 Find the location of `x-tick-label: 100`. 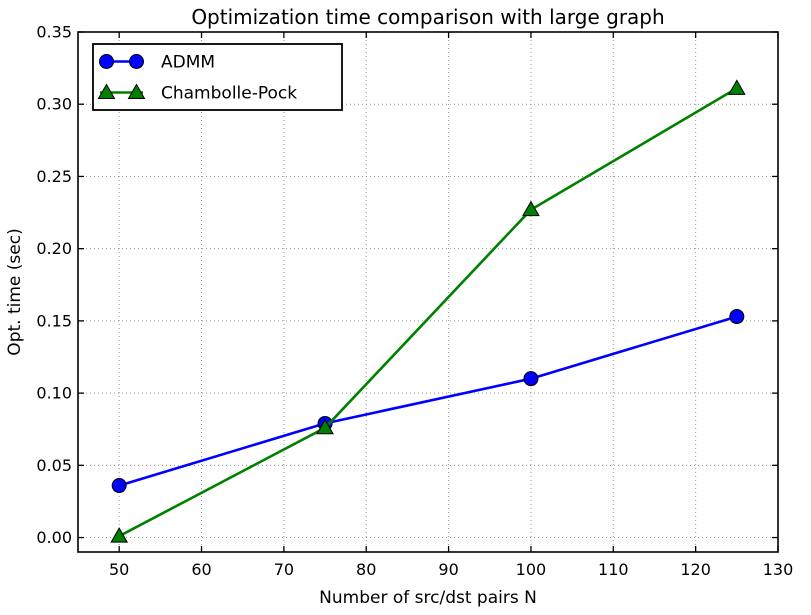

x-tick-label: 100 is located at coordinates (531, 569).